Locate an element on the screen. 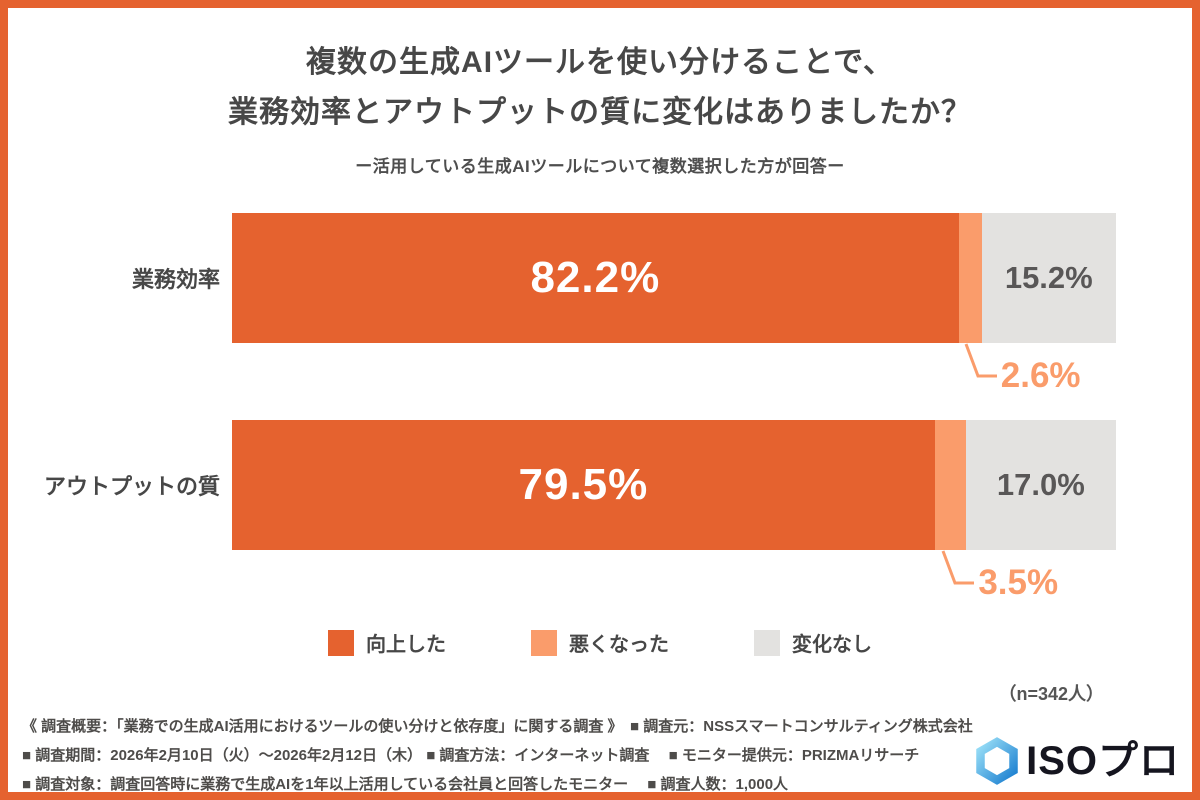 This screenshot has width=1200, height=800. chart-subtitle: ー活用している生成AIツールについて複数選択した方が回答ー is located at coordinates (600, 166).